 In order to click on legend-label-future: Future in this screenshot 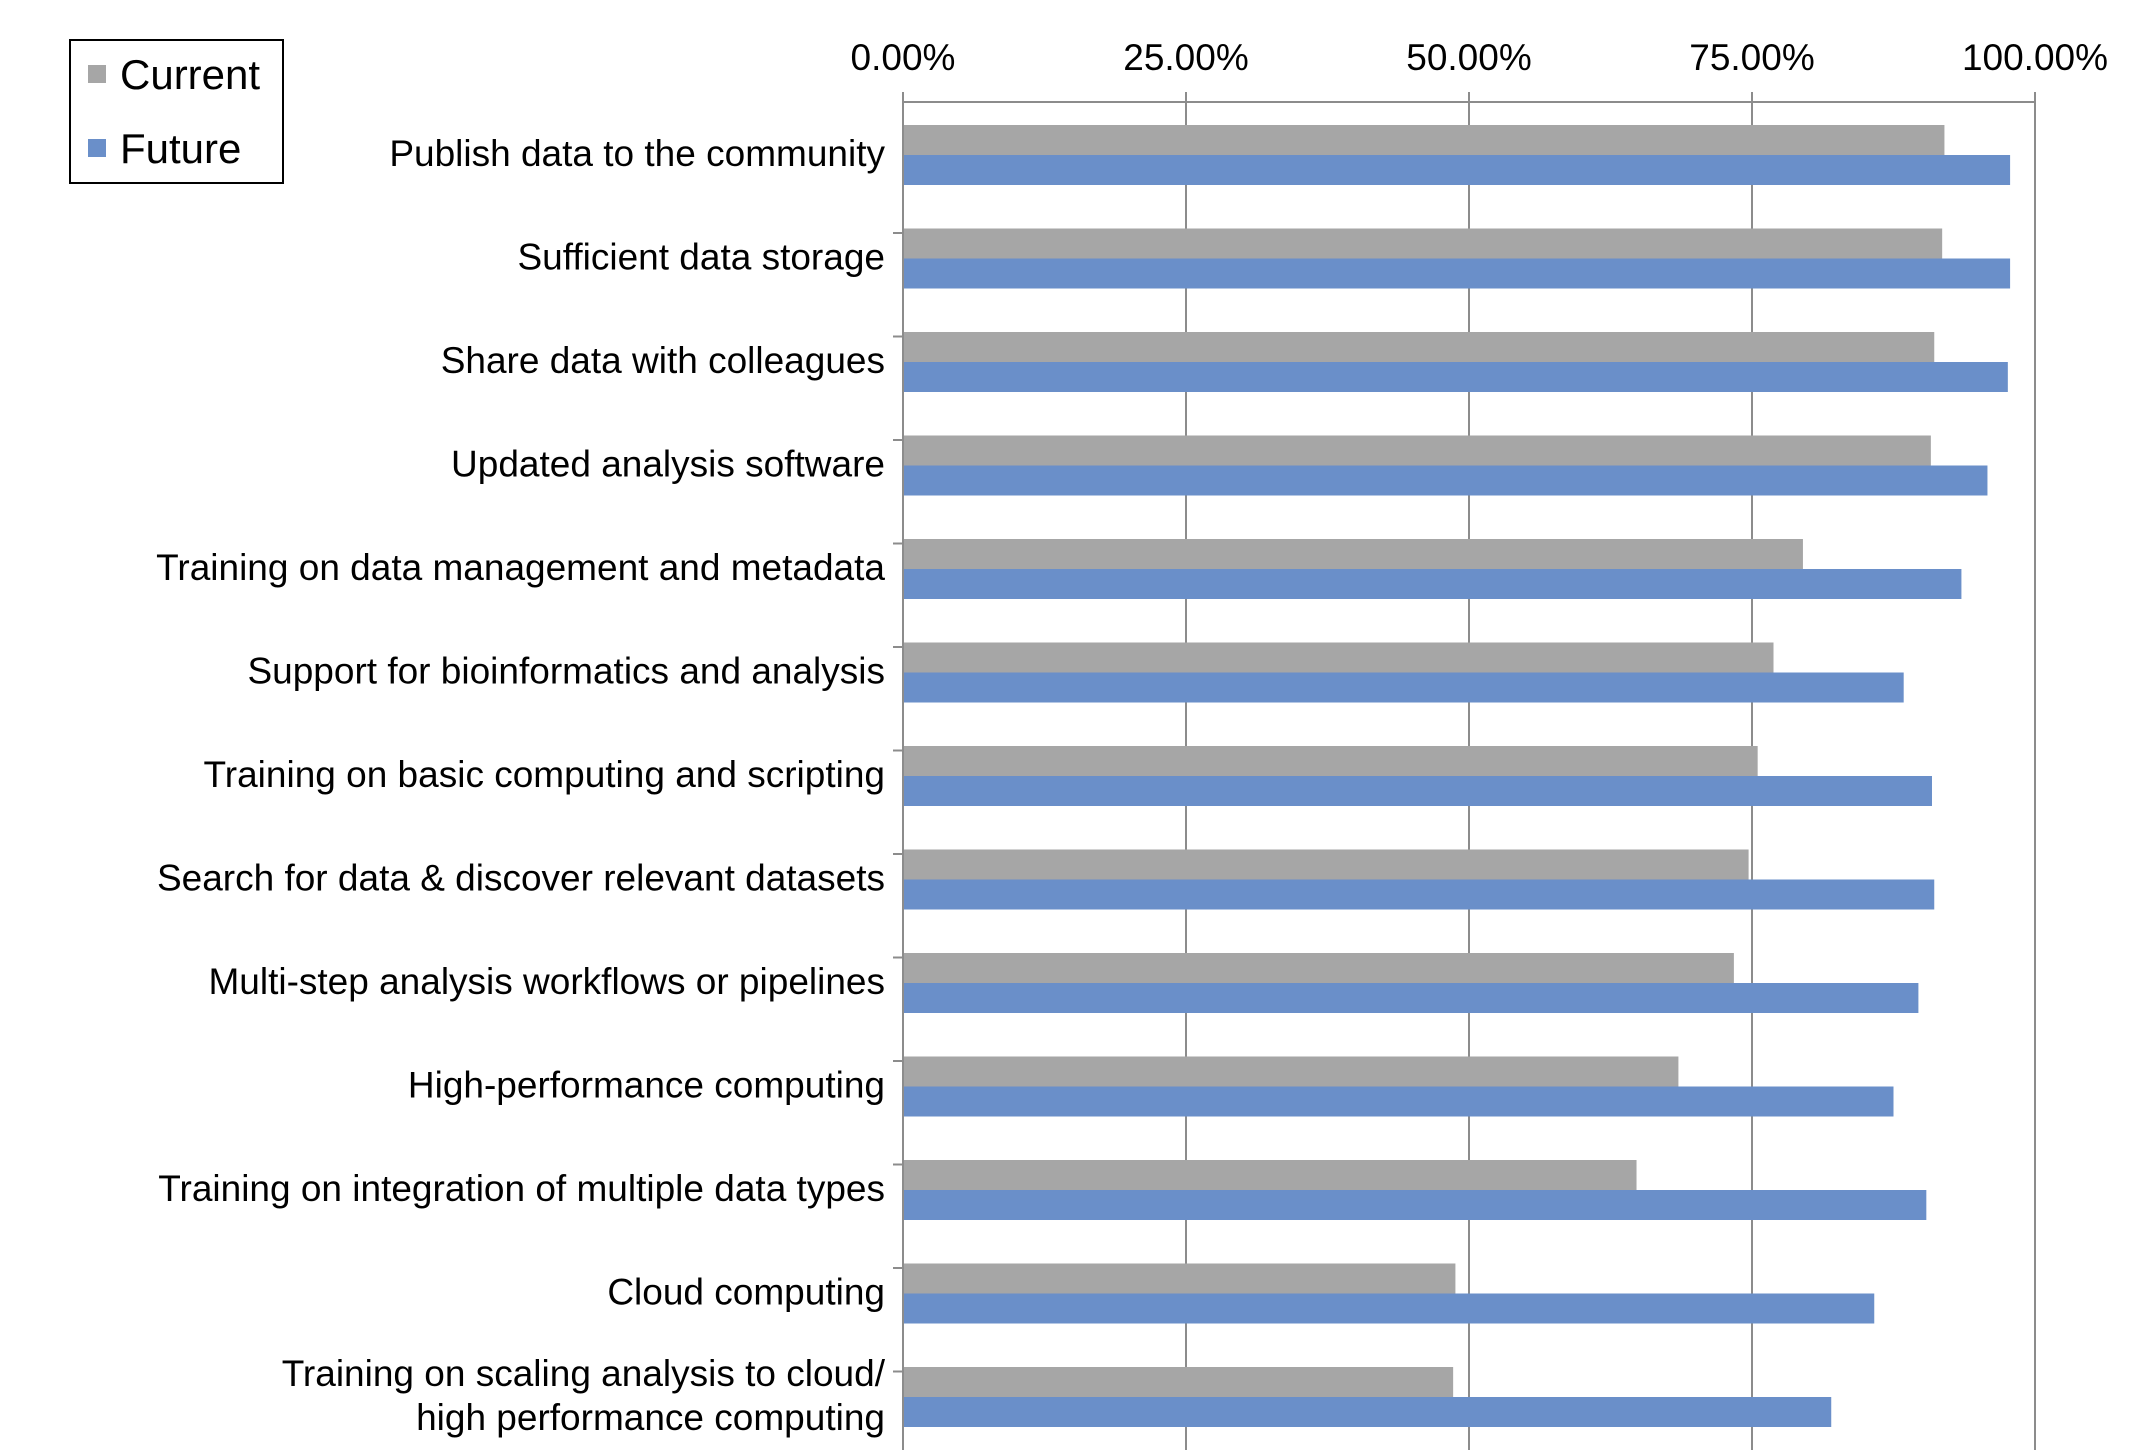, I will do `click(180, 148)`.